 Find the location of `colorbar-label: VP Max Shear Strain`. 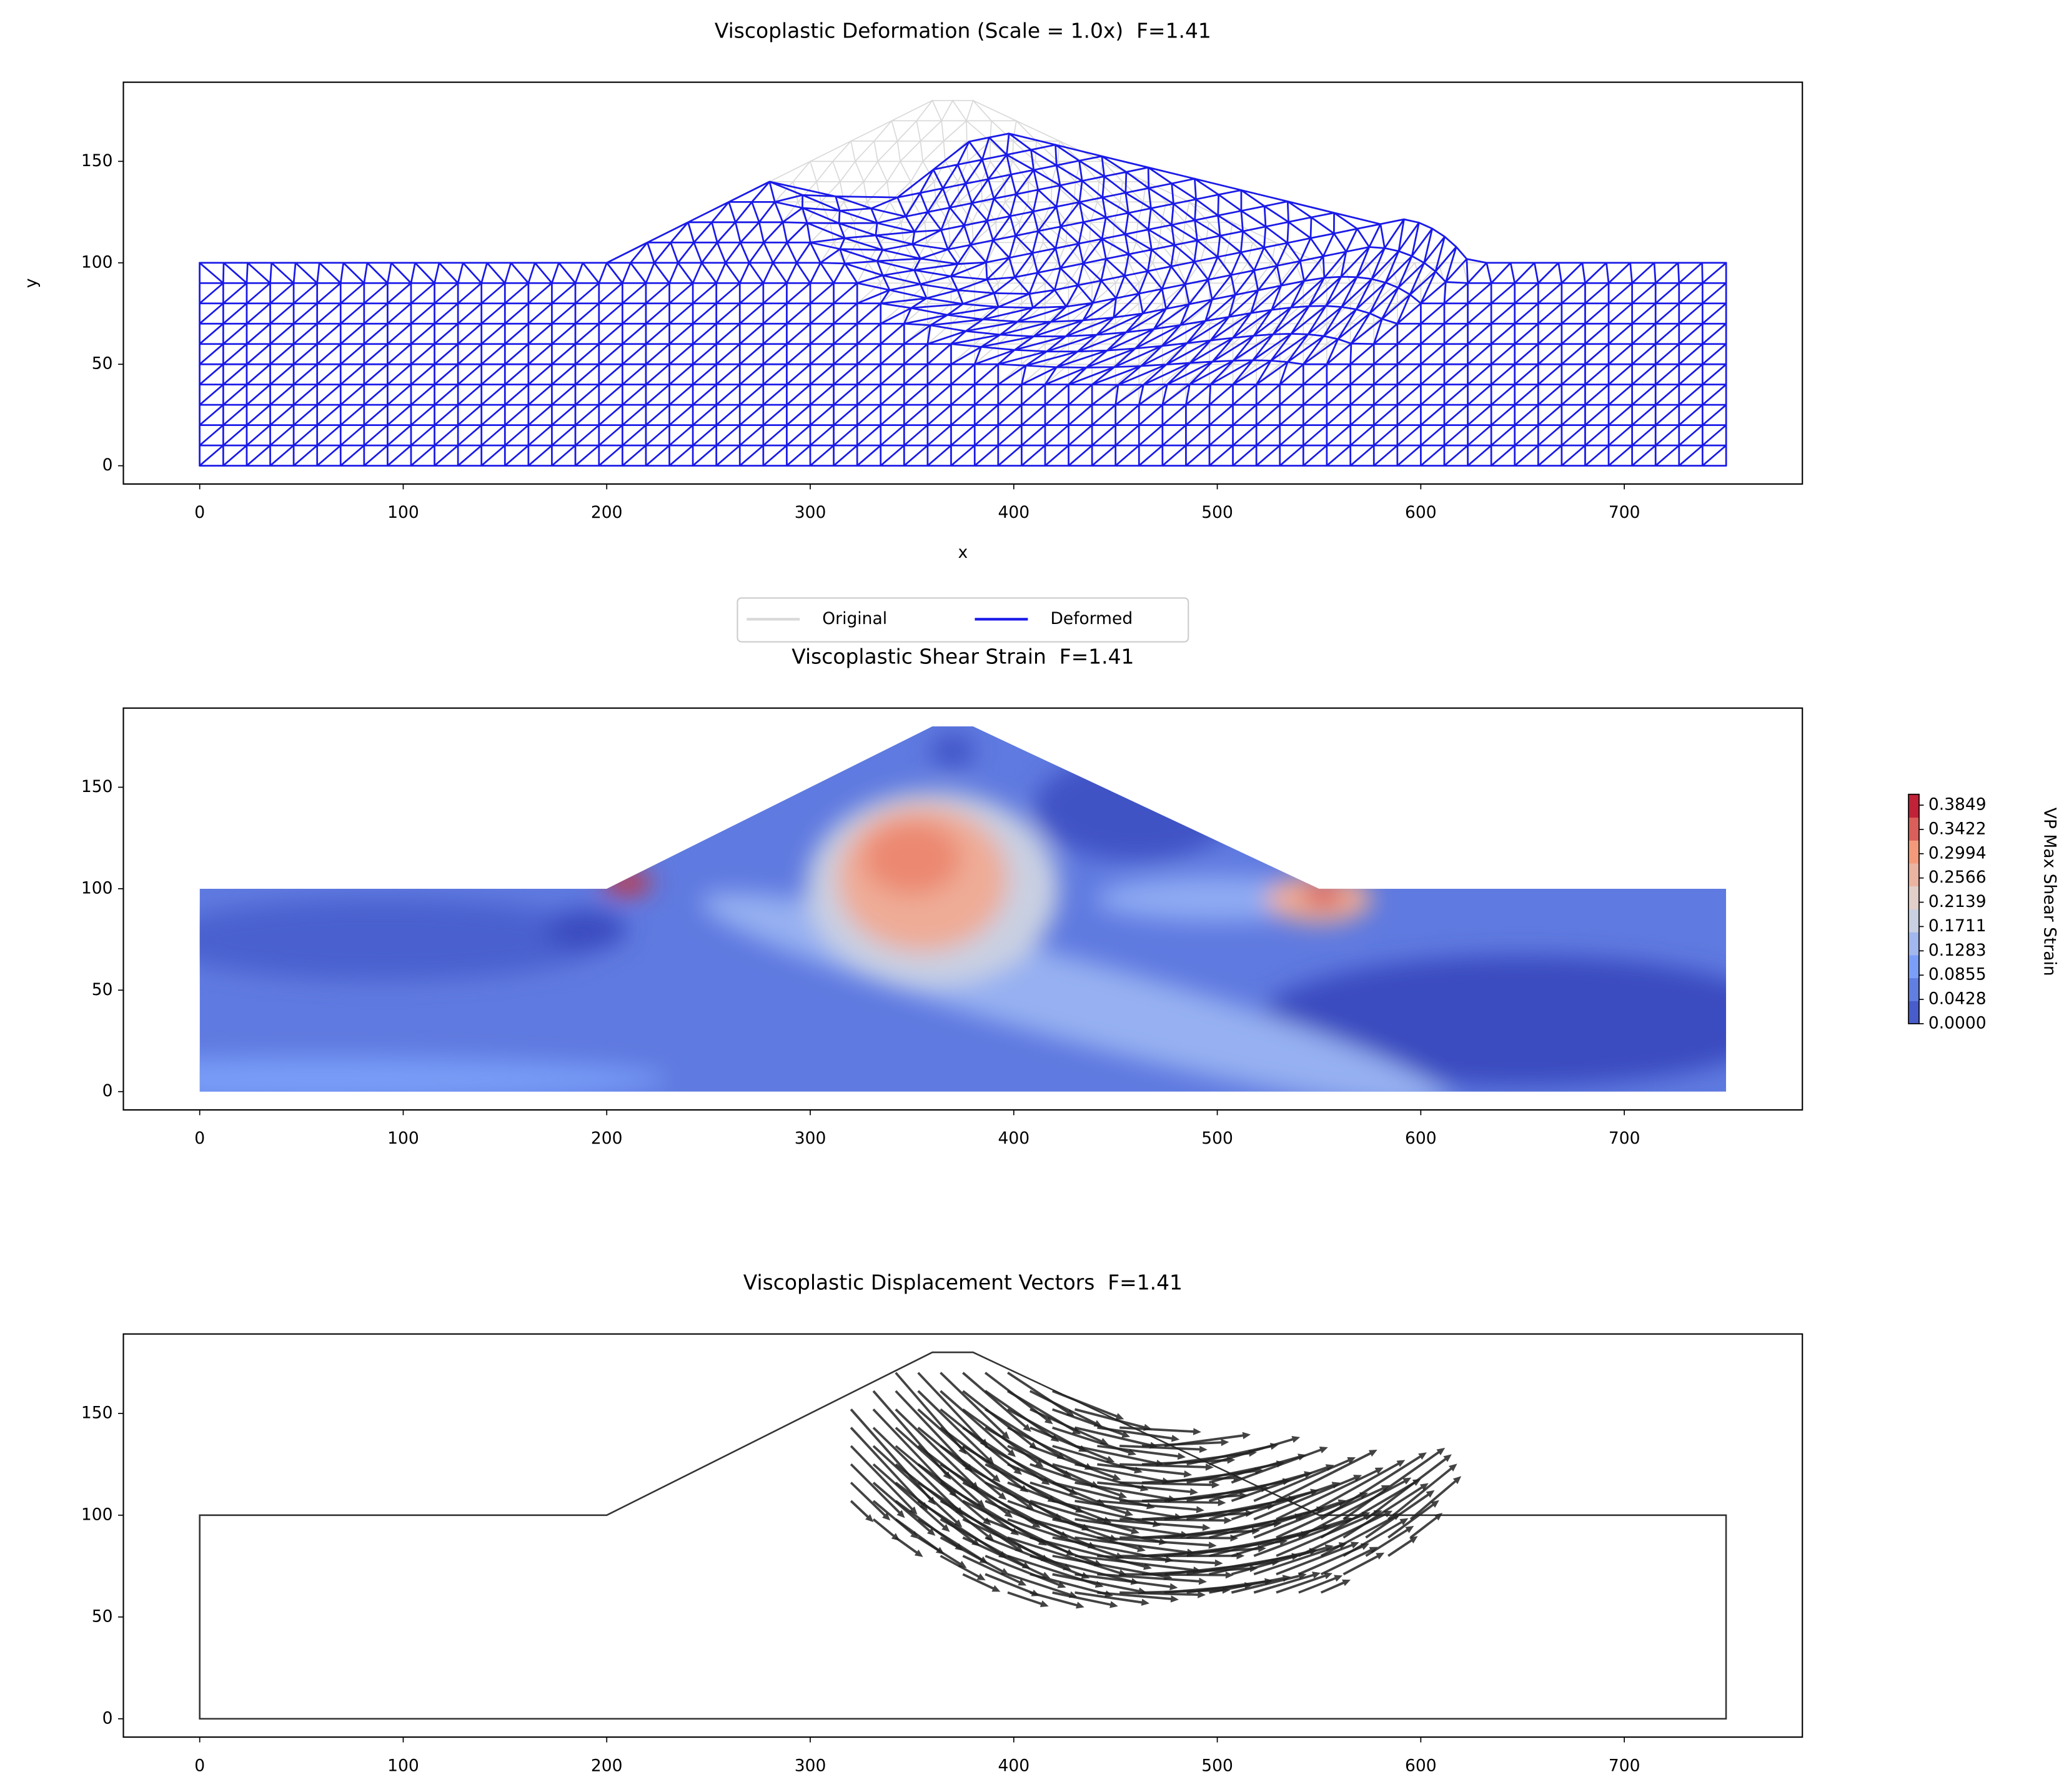

colorbar-label: VP Max Shear Strain is located at coordinates (2050, 892).